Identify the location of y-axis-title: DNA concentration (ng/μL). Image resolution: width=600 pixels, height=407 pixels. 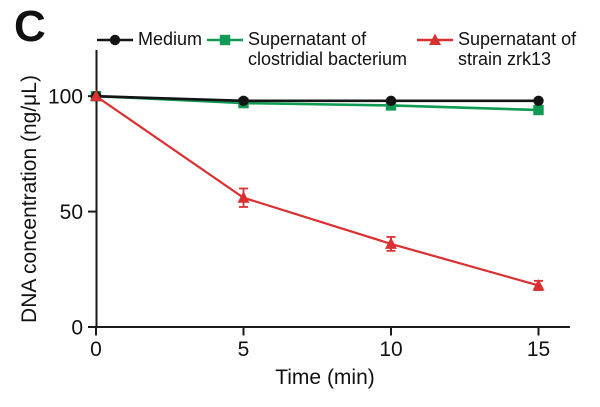
(29, 199).